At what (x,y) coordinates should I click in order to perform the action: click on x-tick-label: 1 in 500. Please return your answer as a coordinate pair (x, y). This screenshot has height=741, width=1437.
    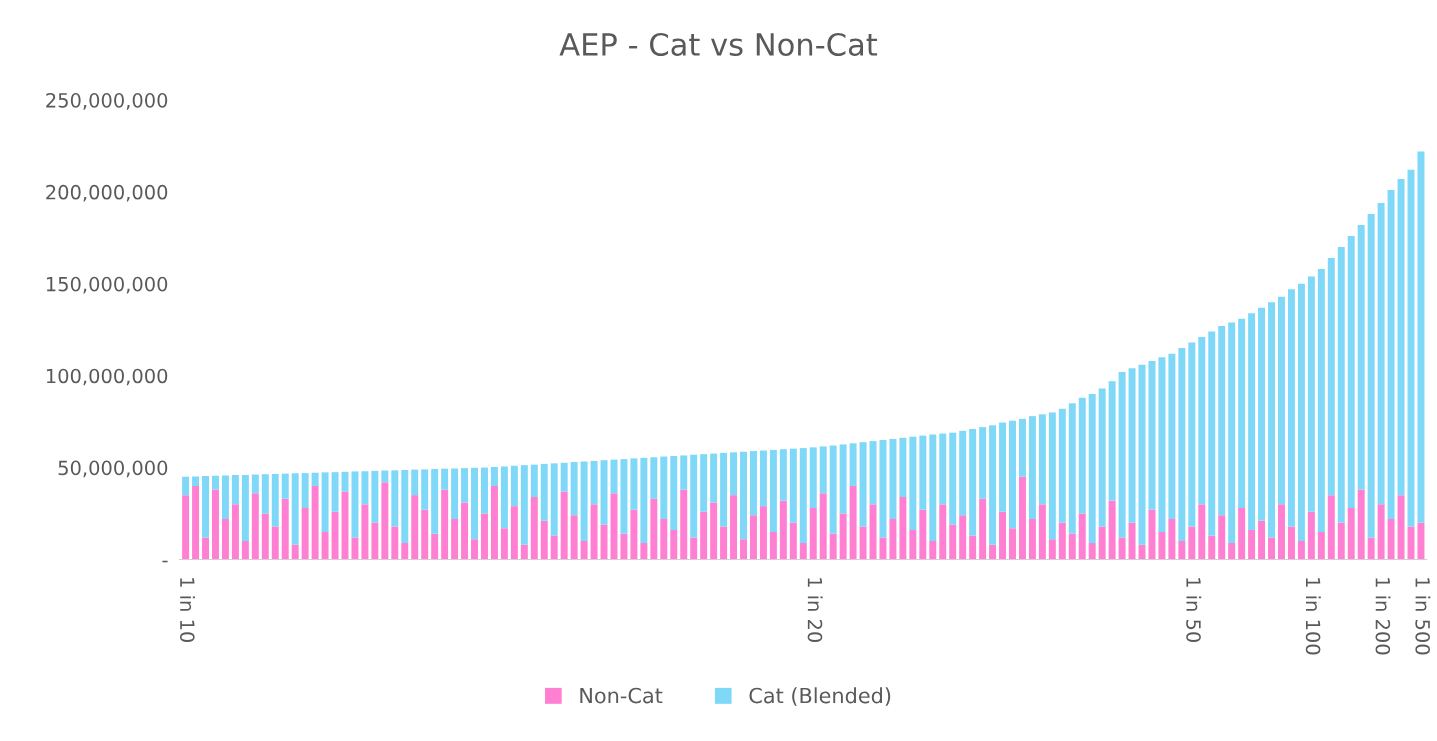
    Looking at the image, I should click on (1423, 616).